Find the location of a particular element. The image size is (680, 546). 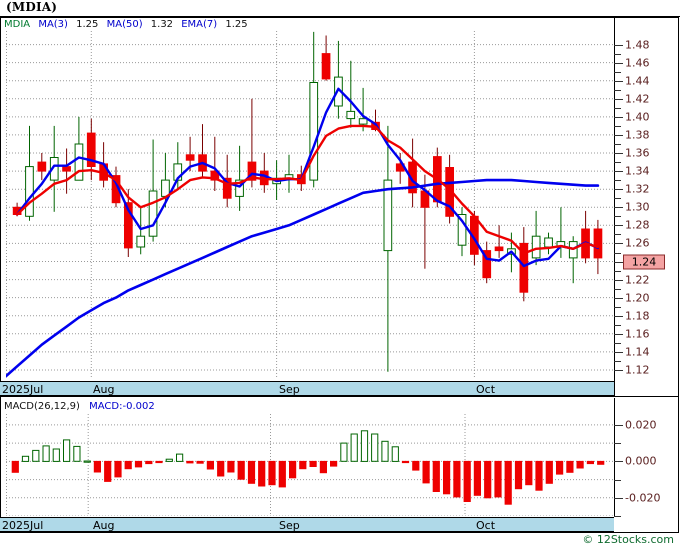

title-bar: (MDIA) is located at coordinates (340, 8).